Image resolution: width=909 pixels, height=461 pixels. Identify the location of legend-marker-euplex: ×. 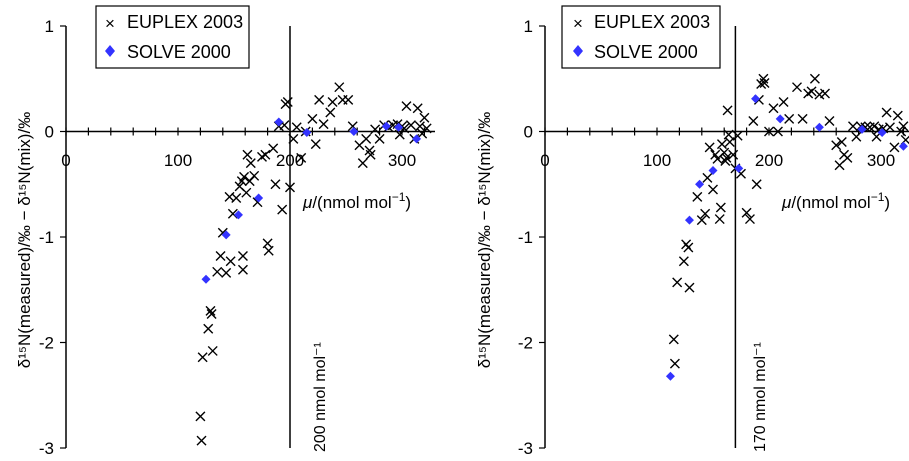
(578, 23).